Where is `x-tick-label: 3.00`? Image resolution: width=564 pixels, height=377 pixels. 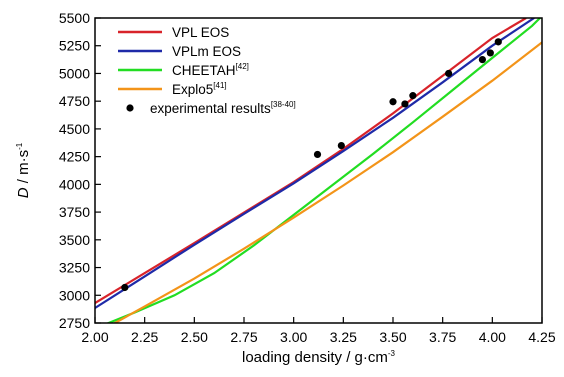 x-tick-label: 3.00 is located at coordinates (293, 337).